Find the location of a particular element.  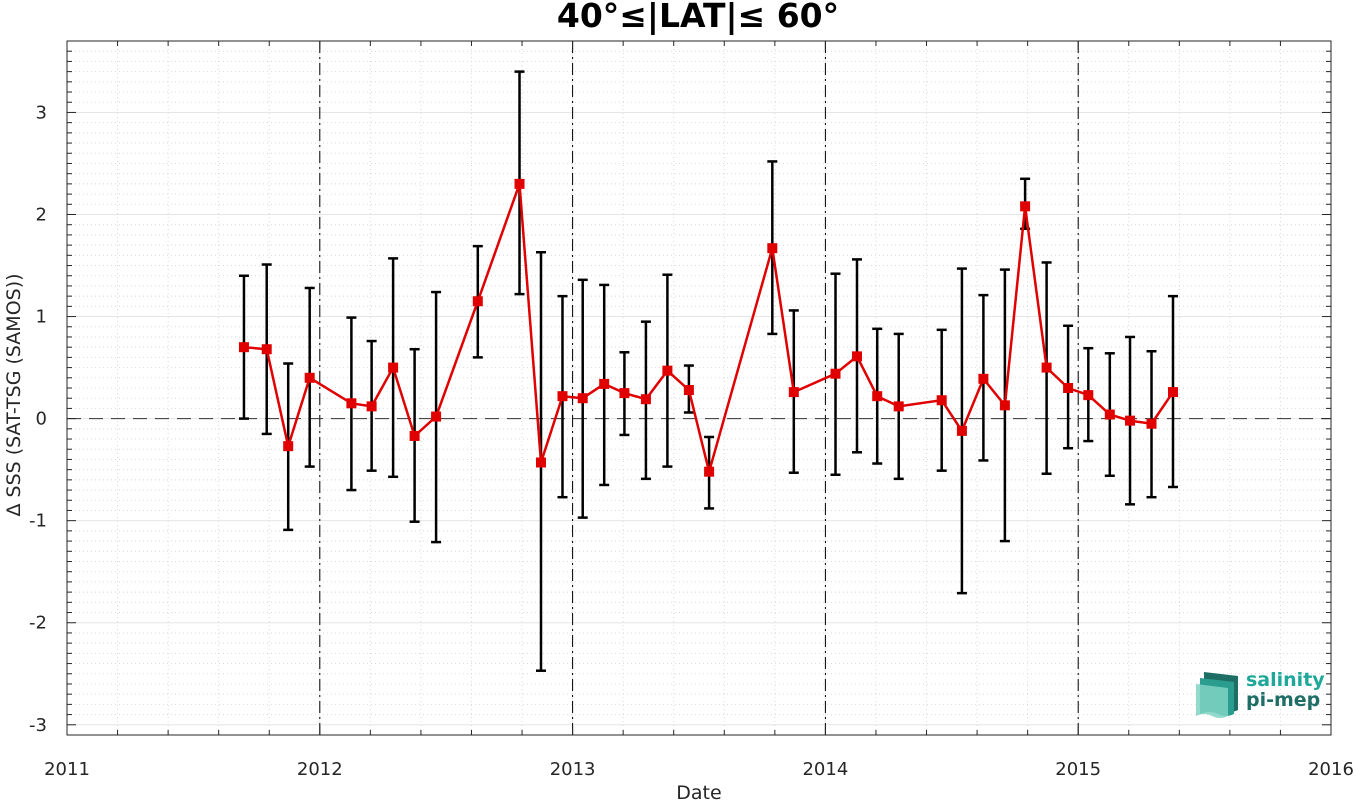

y-tick-label: -1 is located at coordinates (38, 521).